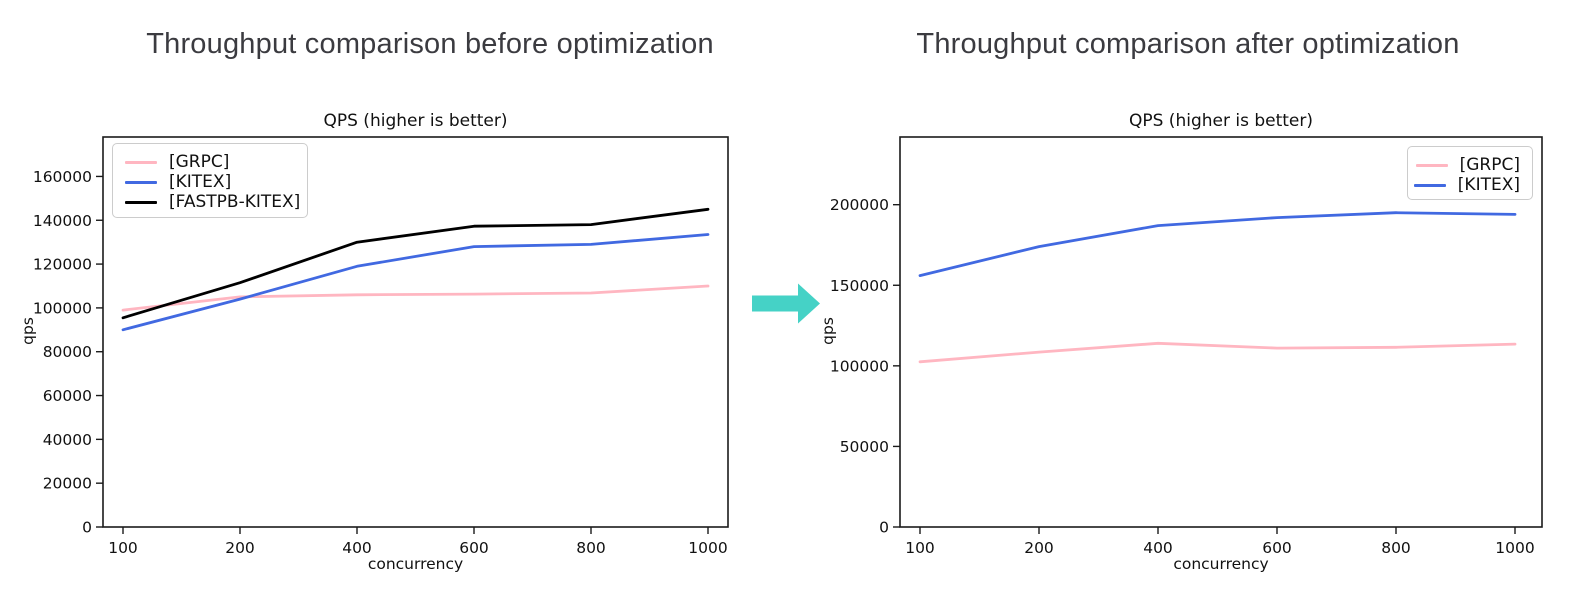  Describe the element at coordinates (415, 564) in the screenshot. I see `before-chart-xlabel: concurrency` at that location.